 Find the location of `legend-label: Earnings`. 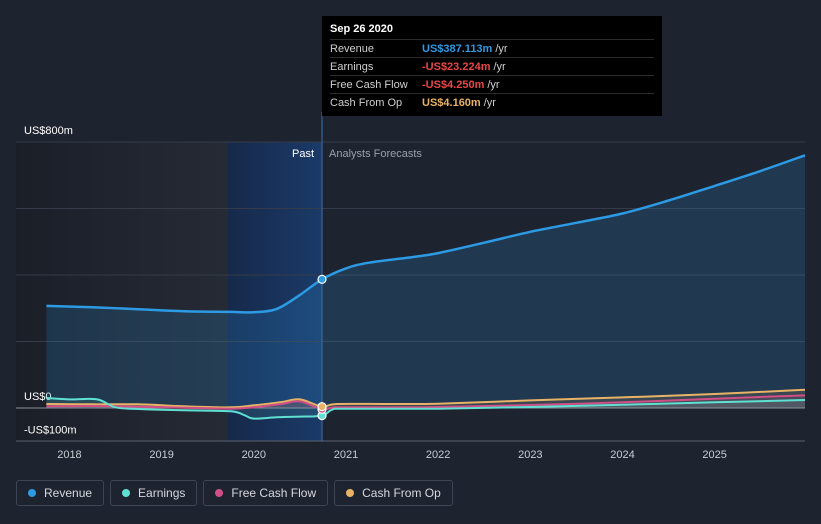

legend-label: Earnings is located at coordinates (162, 493).